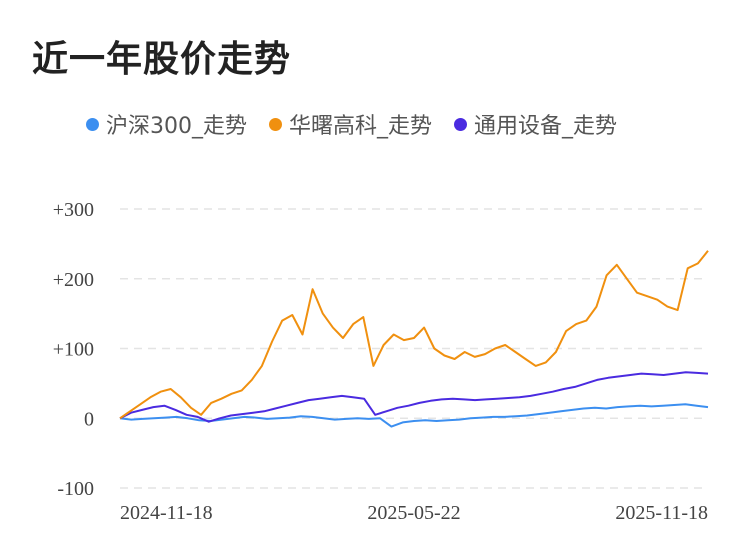 The width and height of the screenshot is (750, 558). What do you see at coordinates (75, 489) in the screenshot?
I see `y-tick-label: -100` at bounding box center [75, 489].